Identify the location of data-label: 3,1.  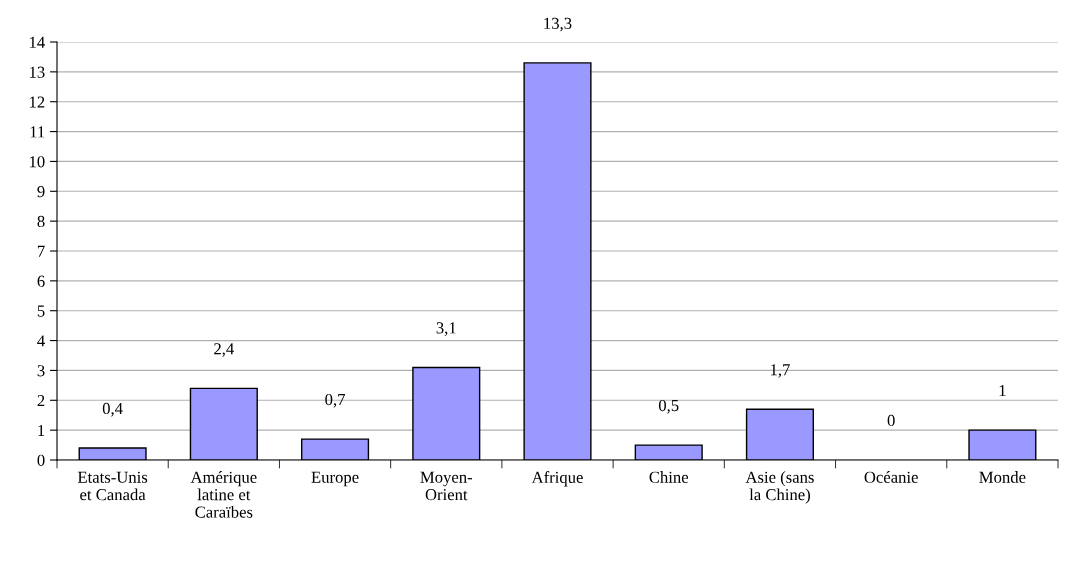
(446, 329).